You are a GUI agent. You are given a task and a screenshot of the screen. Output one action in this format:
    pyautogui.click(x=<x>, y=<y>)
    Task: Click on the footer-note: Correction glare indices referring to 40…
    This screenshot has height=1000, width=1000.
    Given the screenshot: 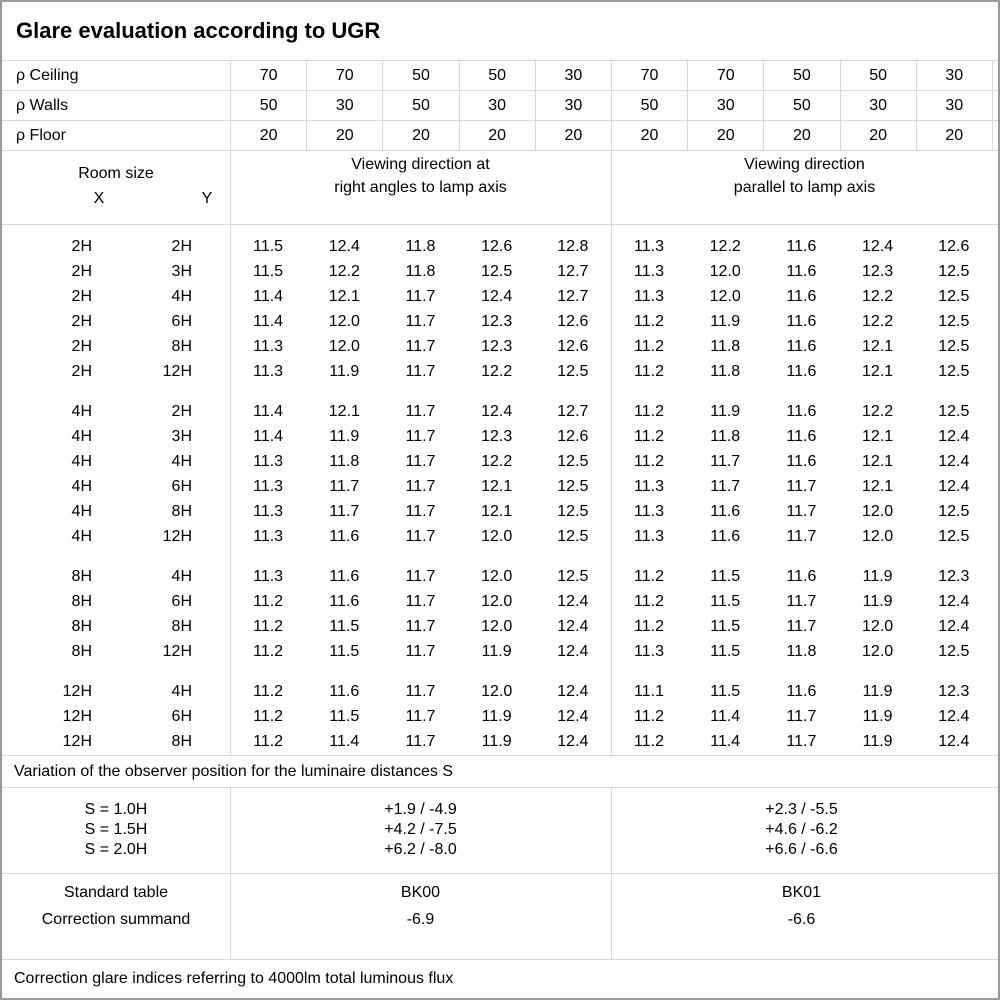 What is the action you would take?
    pyautogui.click(x=234, y=978)
    